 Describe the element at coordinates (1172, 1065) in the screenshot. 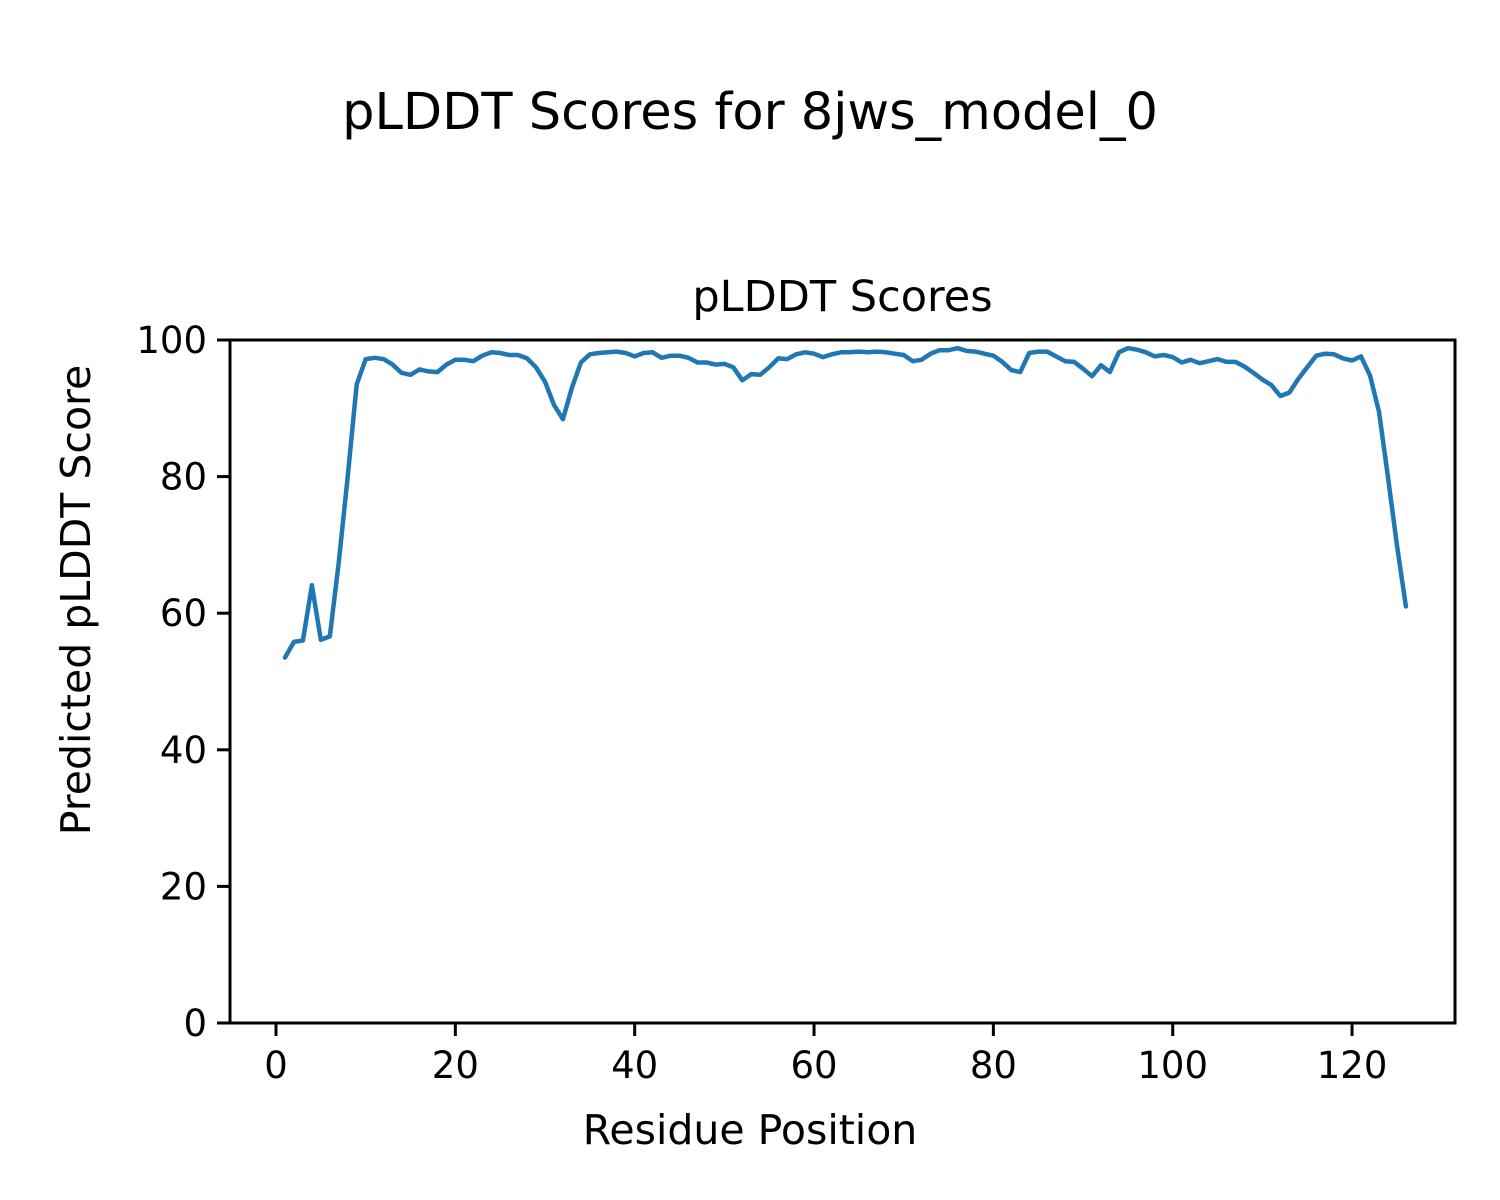

I see `x-tick-label: 100` at that location.